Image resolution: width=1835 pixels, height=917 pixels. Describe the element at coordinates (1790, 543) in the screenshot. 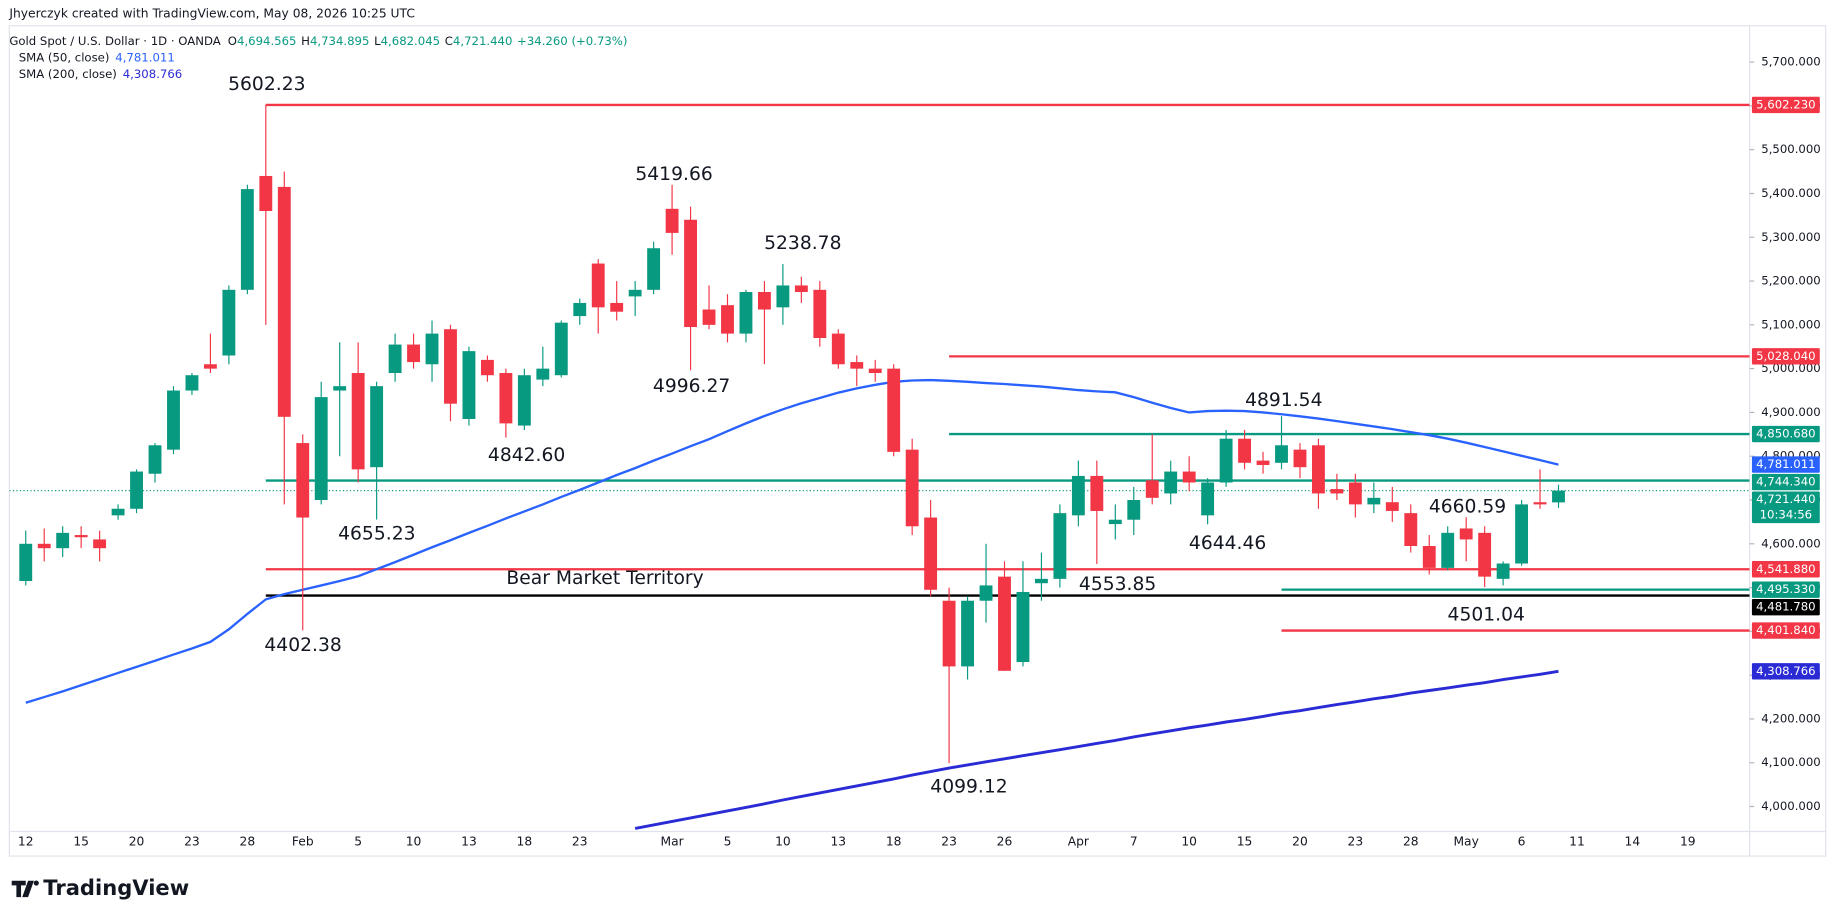

I see `y-tick-label: 4,600.000` at that location.